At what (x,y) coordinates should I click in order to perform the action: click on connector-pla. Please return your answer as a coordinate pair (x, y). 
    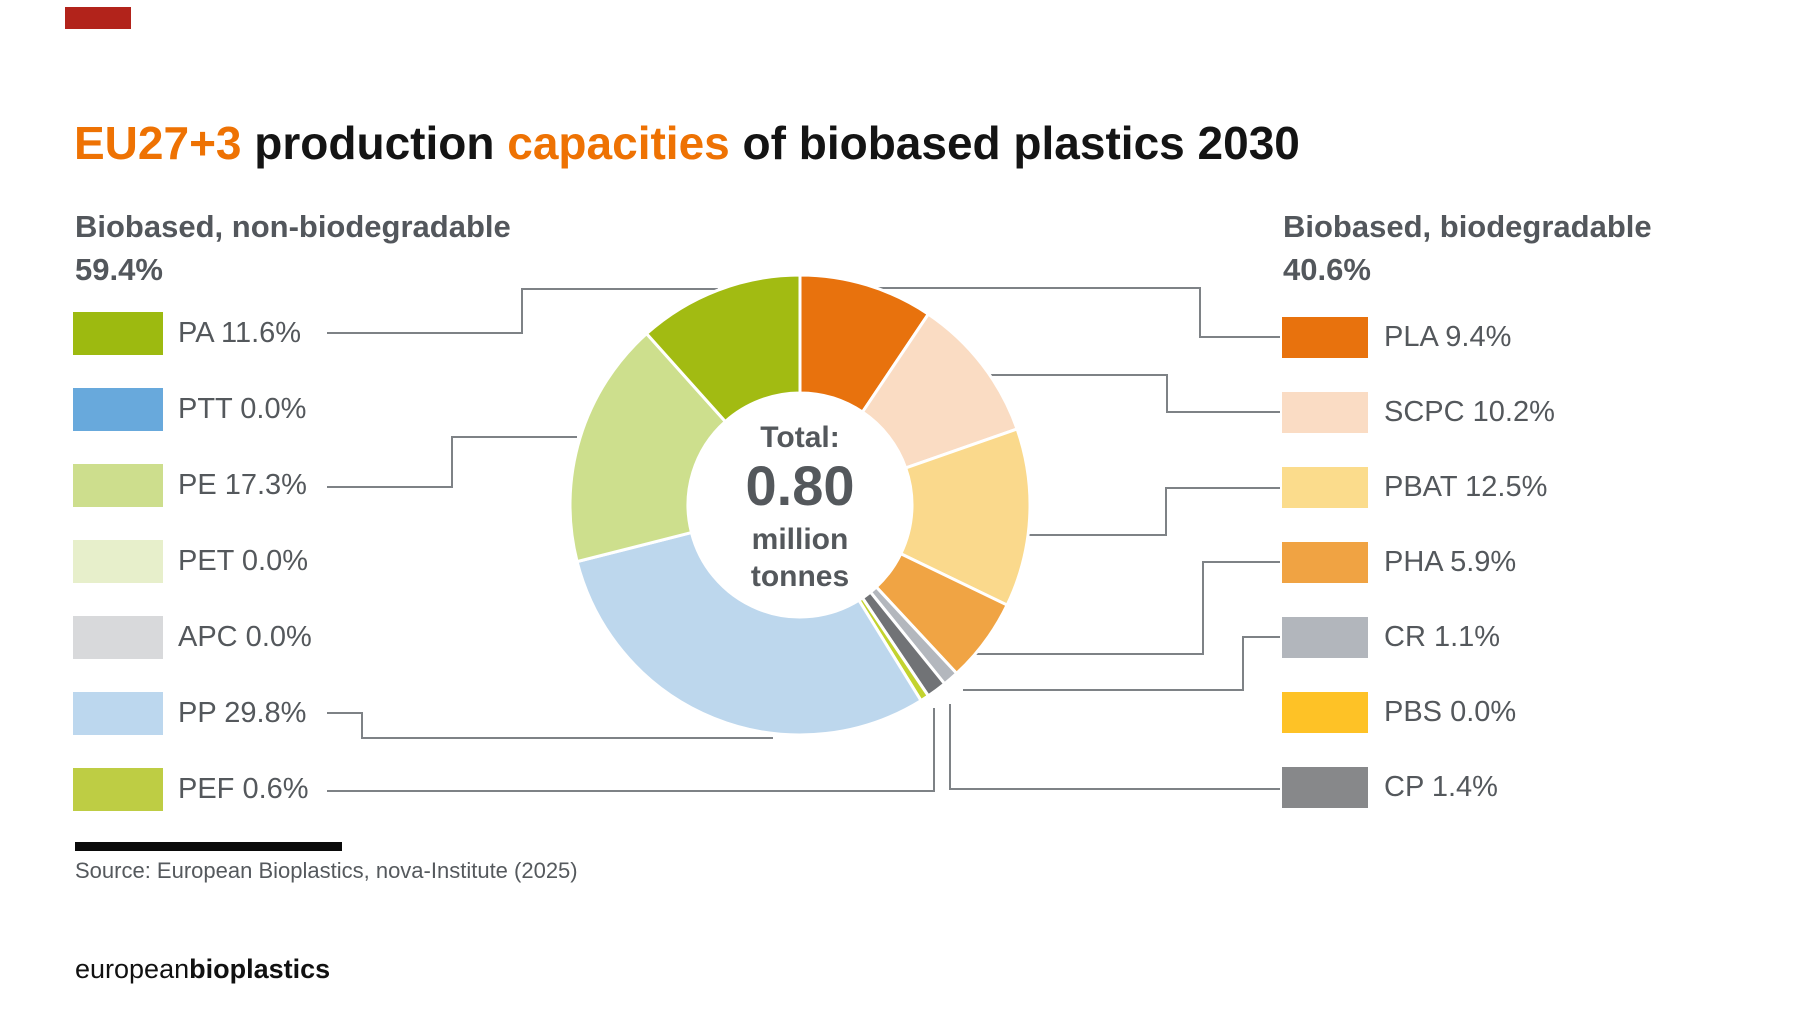
    Looking at the image, I should click on (1076, 312).